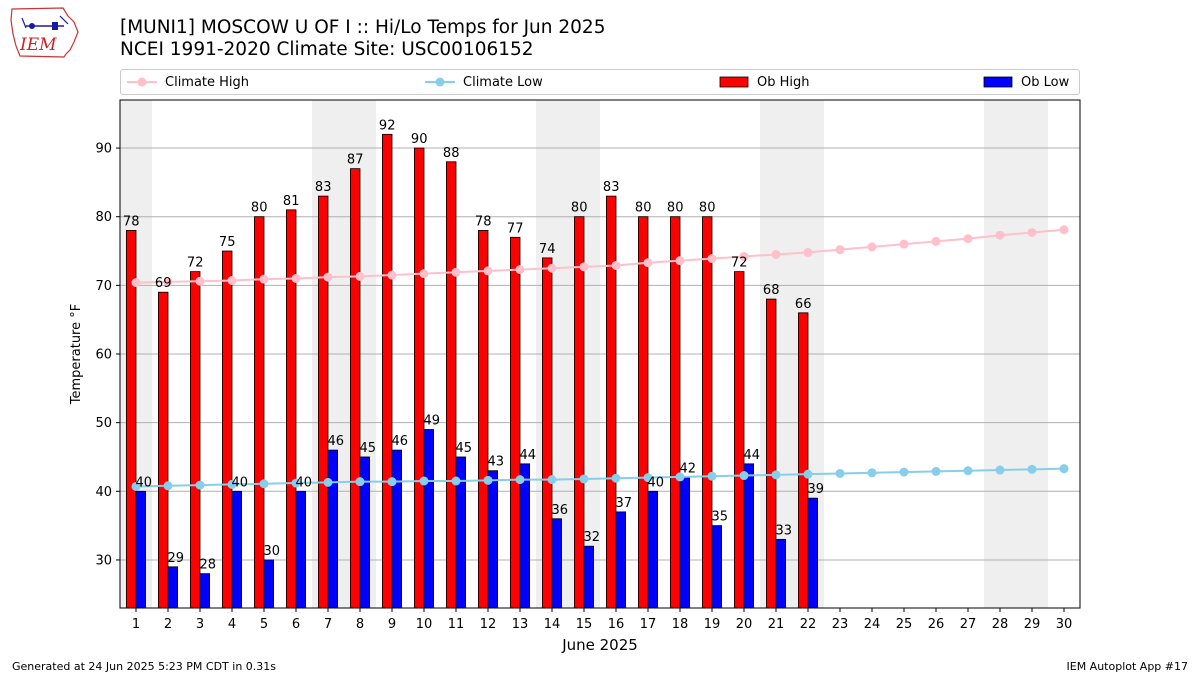  Describe the element at coordinates (488, 624) in the screenshot. I see `x-tick-label: 12` at that location.